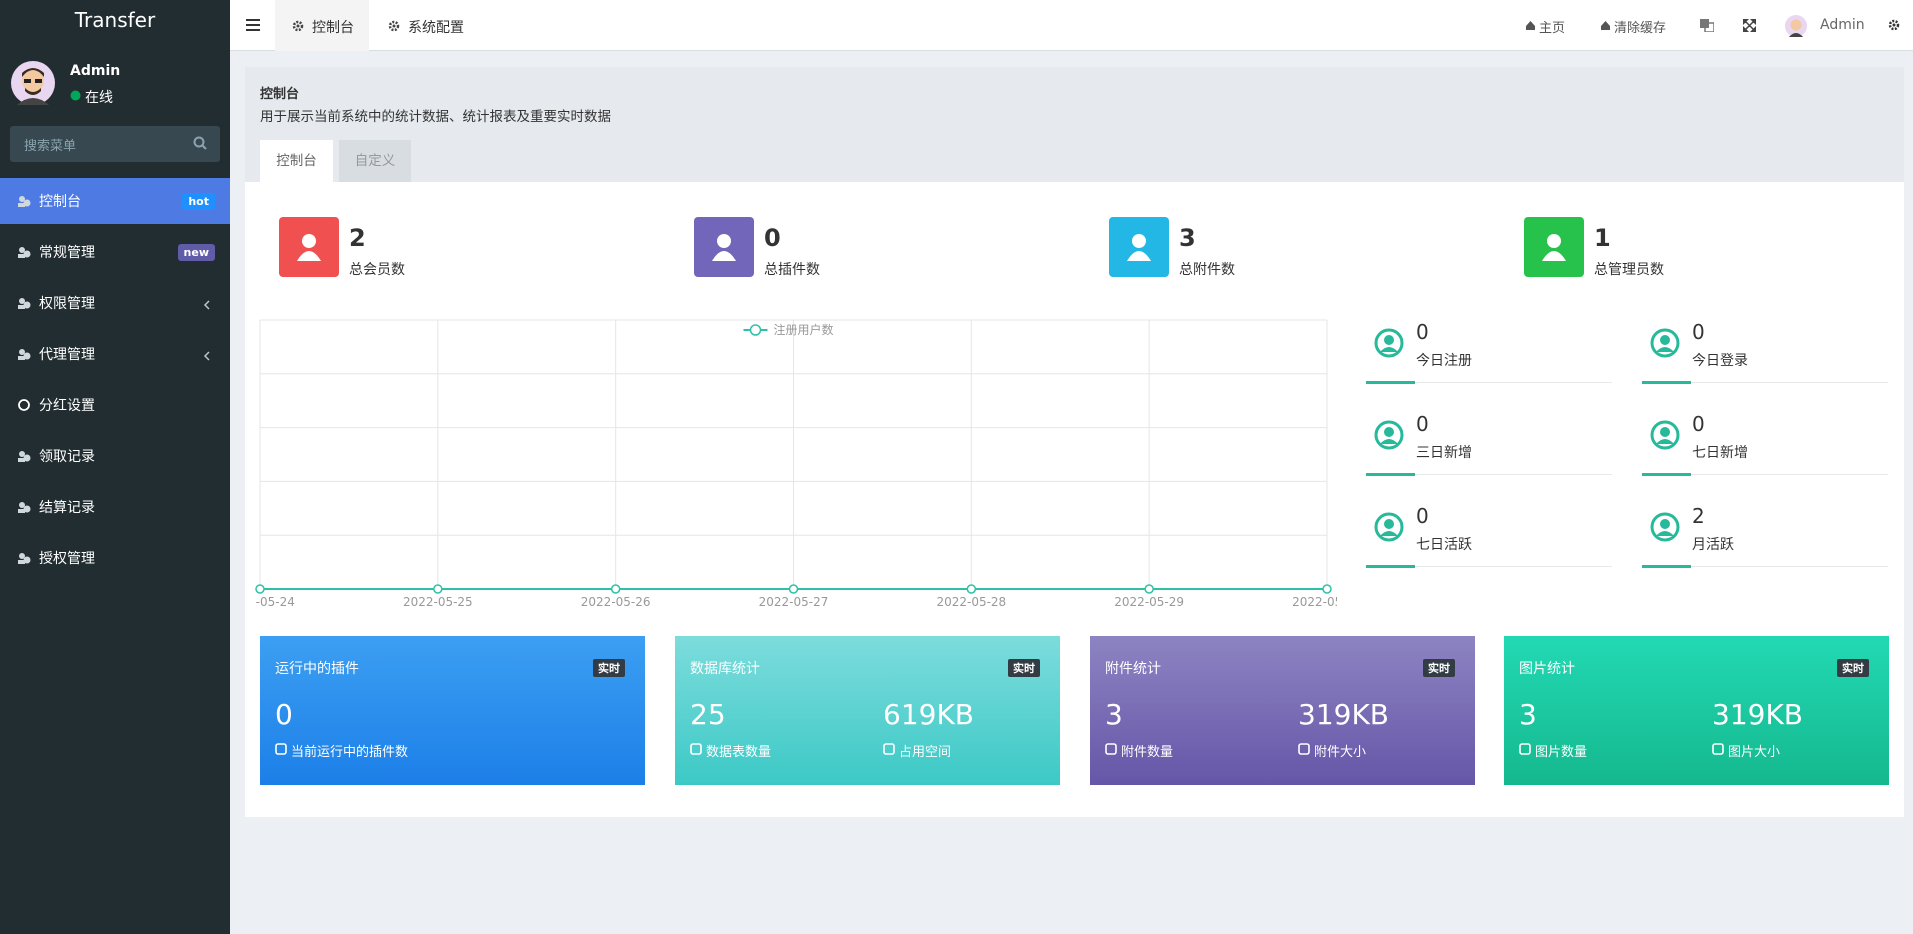  Describe the element at coordinates (1528, 714) in the screenshot. I see `card-value: 3` at that location.